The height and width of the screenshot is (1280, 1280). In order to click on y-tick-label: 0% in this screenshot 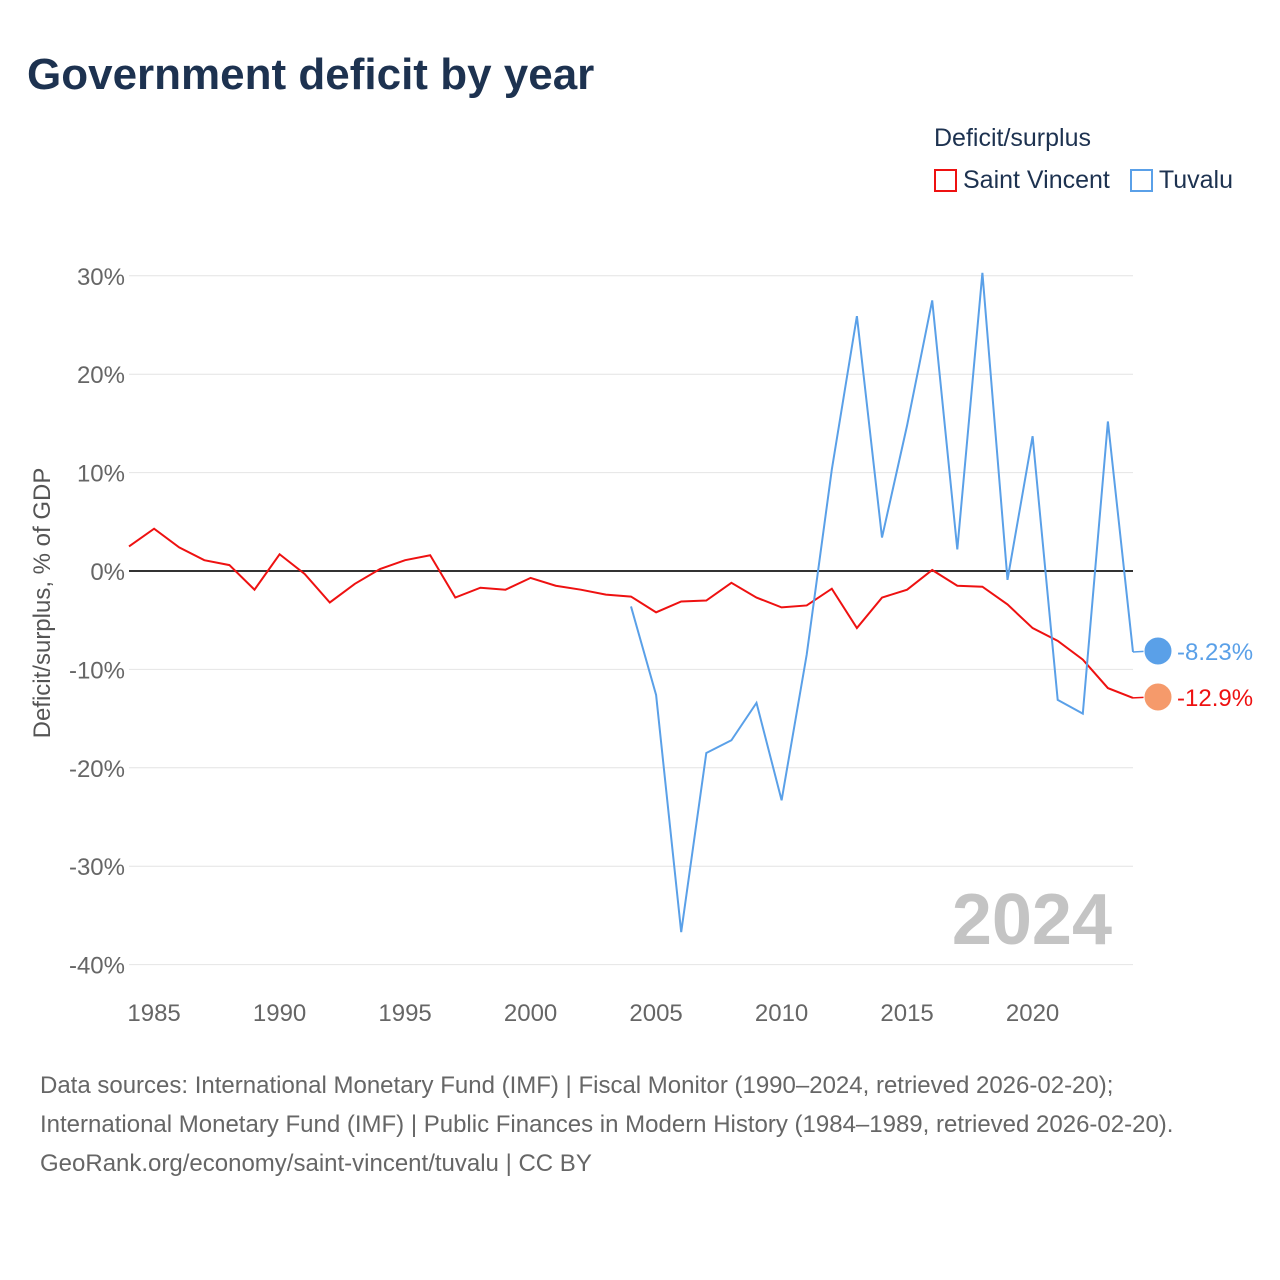, I will do `click(107, 572)`.